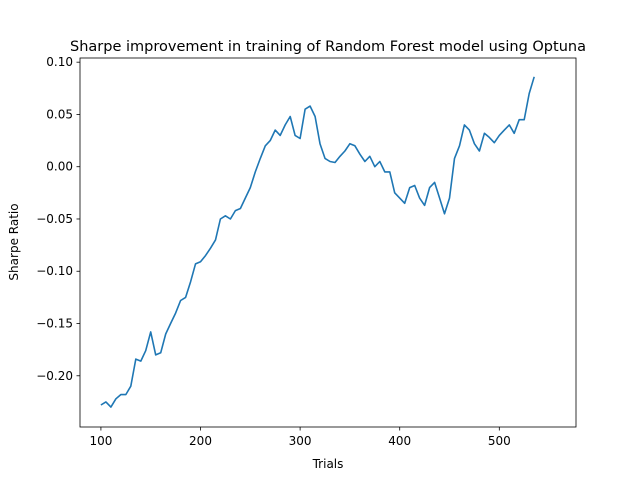 The image size is (640, 480). Describe the element at coordinates (14, 241) in the screenshot. I see `y-axis-label: Sharpe Ratio` at that location.